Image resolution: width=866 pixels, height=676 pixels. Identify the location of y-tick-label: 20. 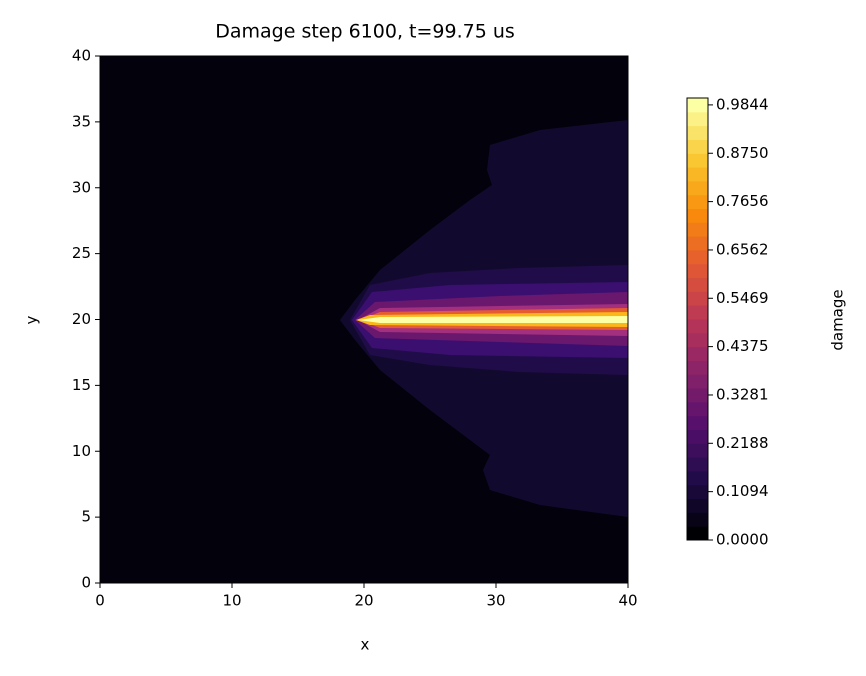
(81, 319).